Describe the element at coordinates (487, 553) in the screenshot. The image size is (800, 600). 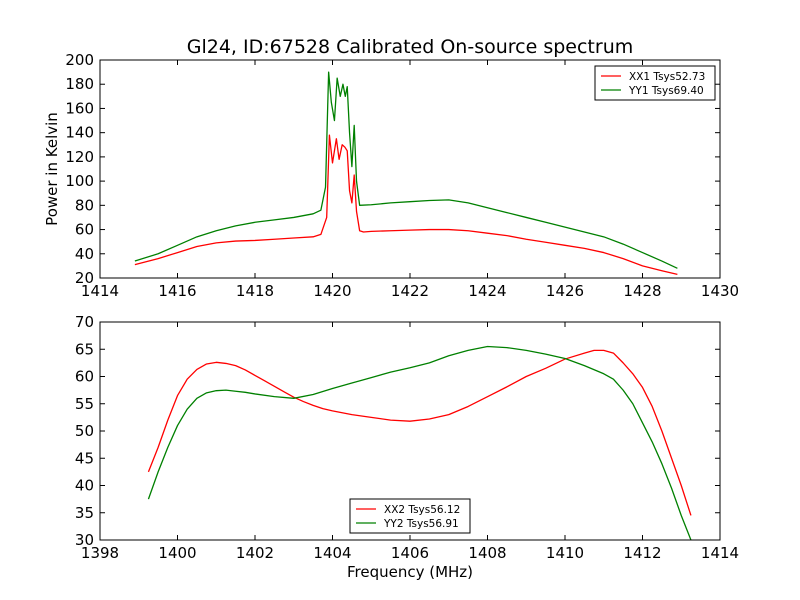
I see `bottom-x-tick-label: 1408` at that location.